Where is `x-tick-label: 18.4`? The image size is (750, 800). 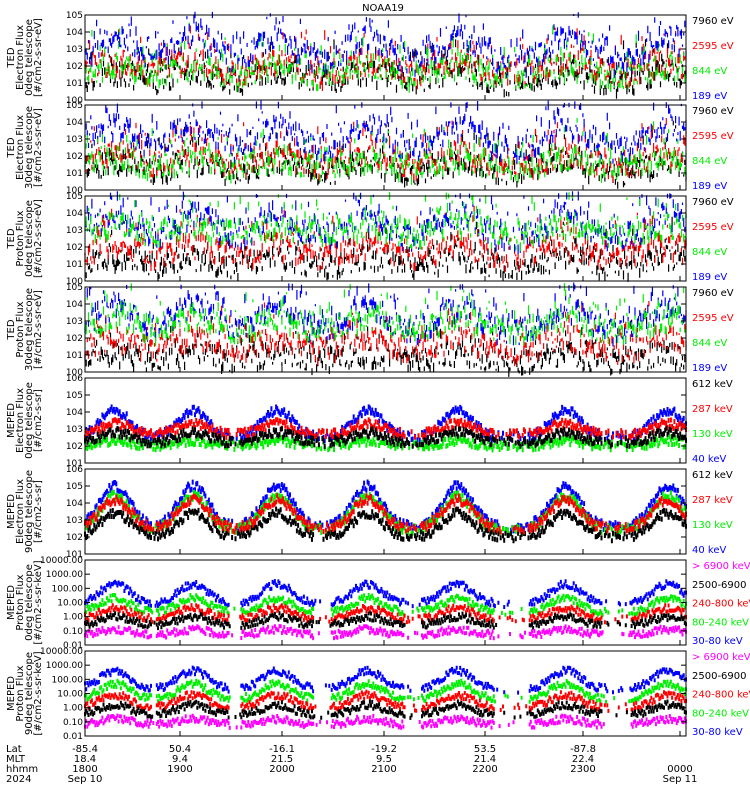 x-tick-label: 18.4 is located at coordinates (85, 759).